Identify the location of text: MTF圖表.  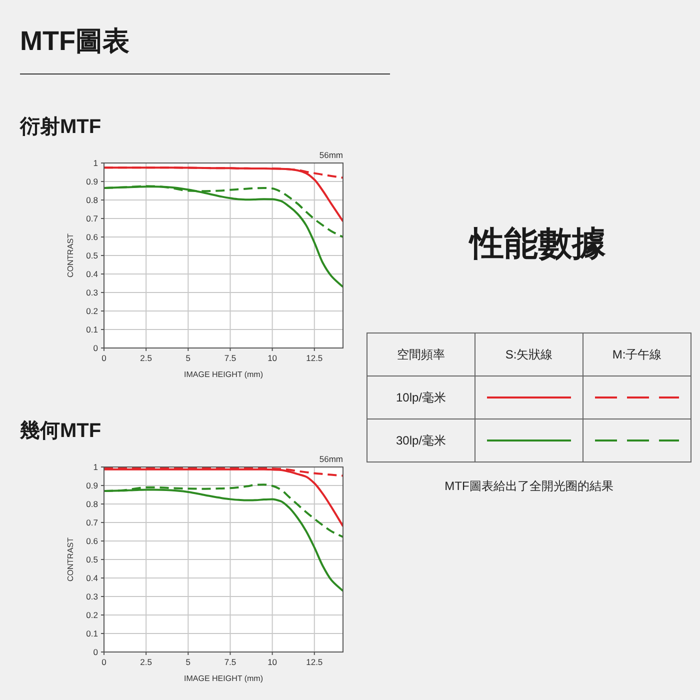
(75, 41).